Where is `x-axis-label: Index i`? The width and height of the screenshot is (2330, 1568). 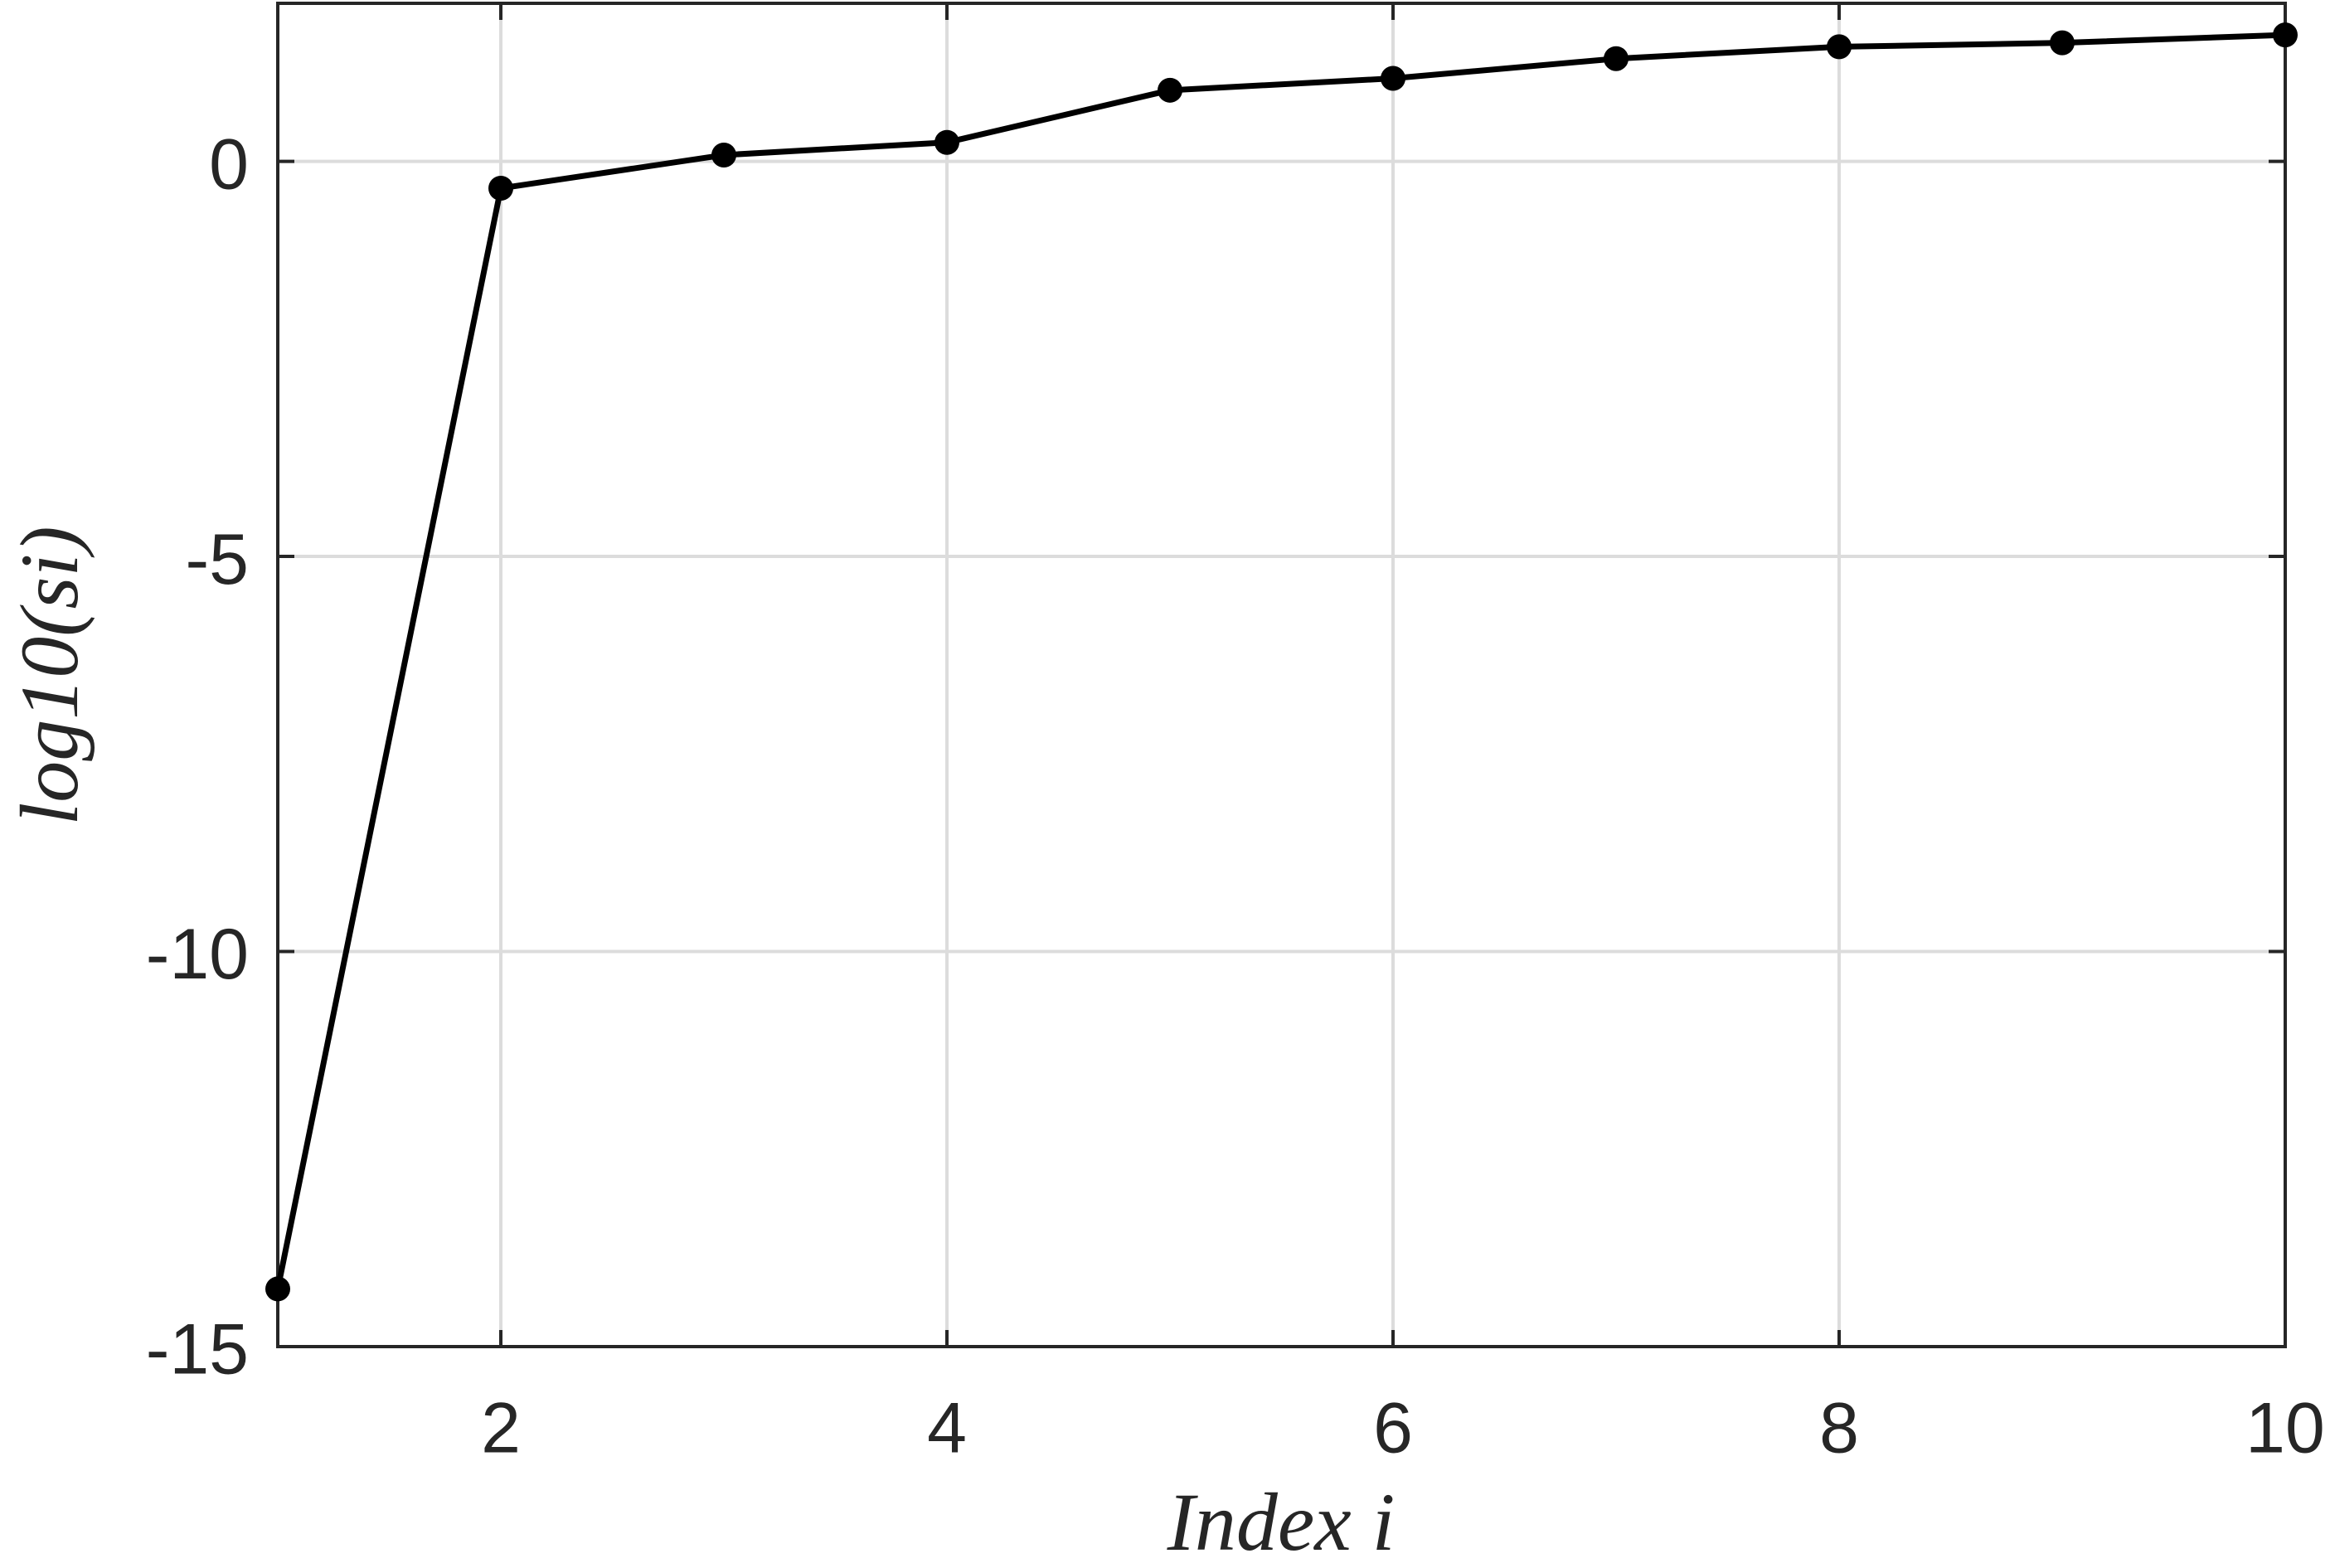
x-axis-label: Index i is located at coordinates (1281, 1522).